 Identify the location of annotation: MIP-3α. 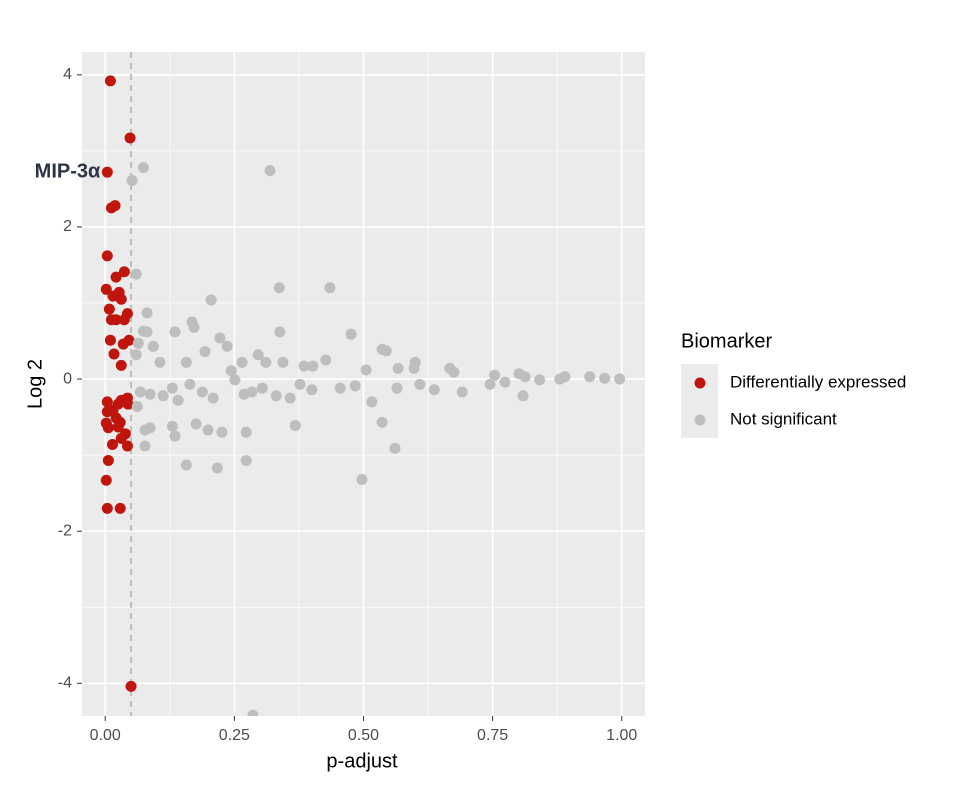
(68, 171).